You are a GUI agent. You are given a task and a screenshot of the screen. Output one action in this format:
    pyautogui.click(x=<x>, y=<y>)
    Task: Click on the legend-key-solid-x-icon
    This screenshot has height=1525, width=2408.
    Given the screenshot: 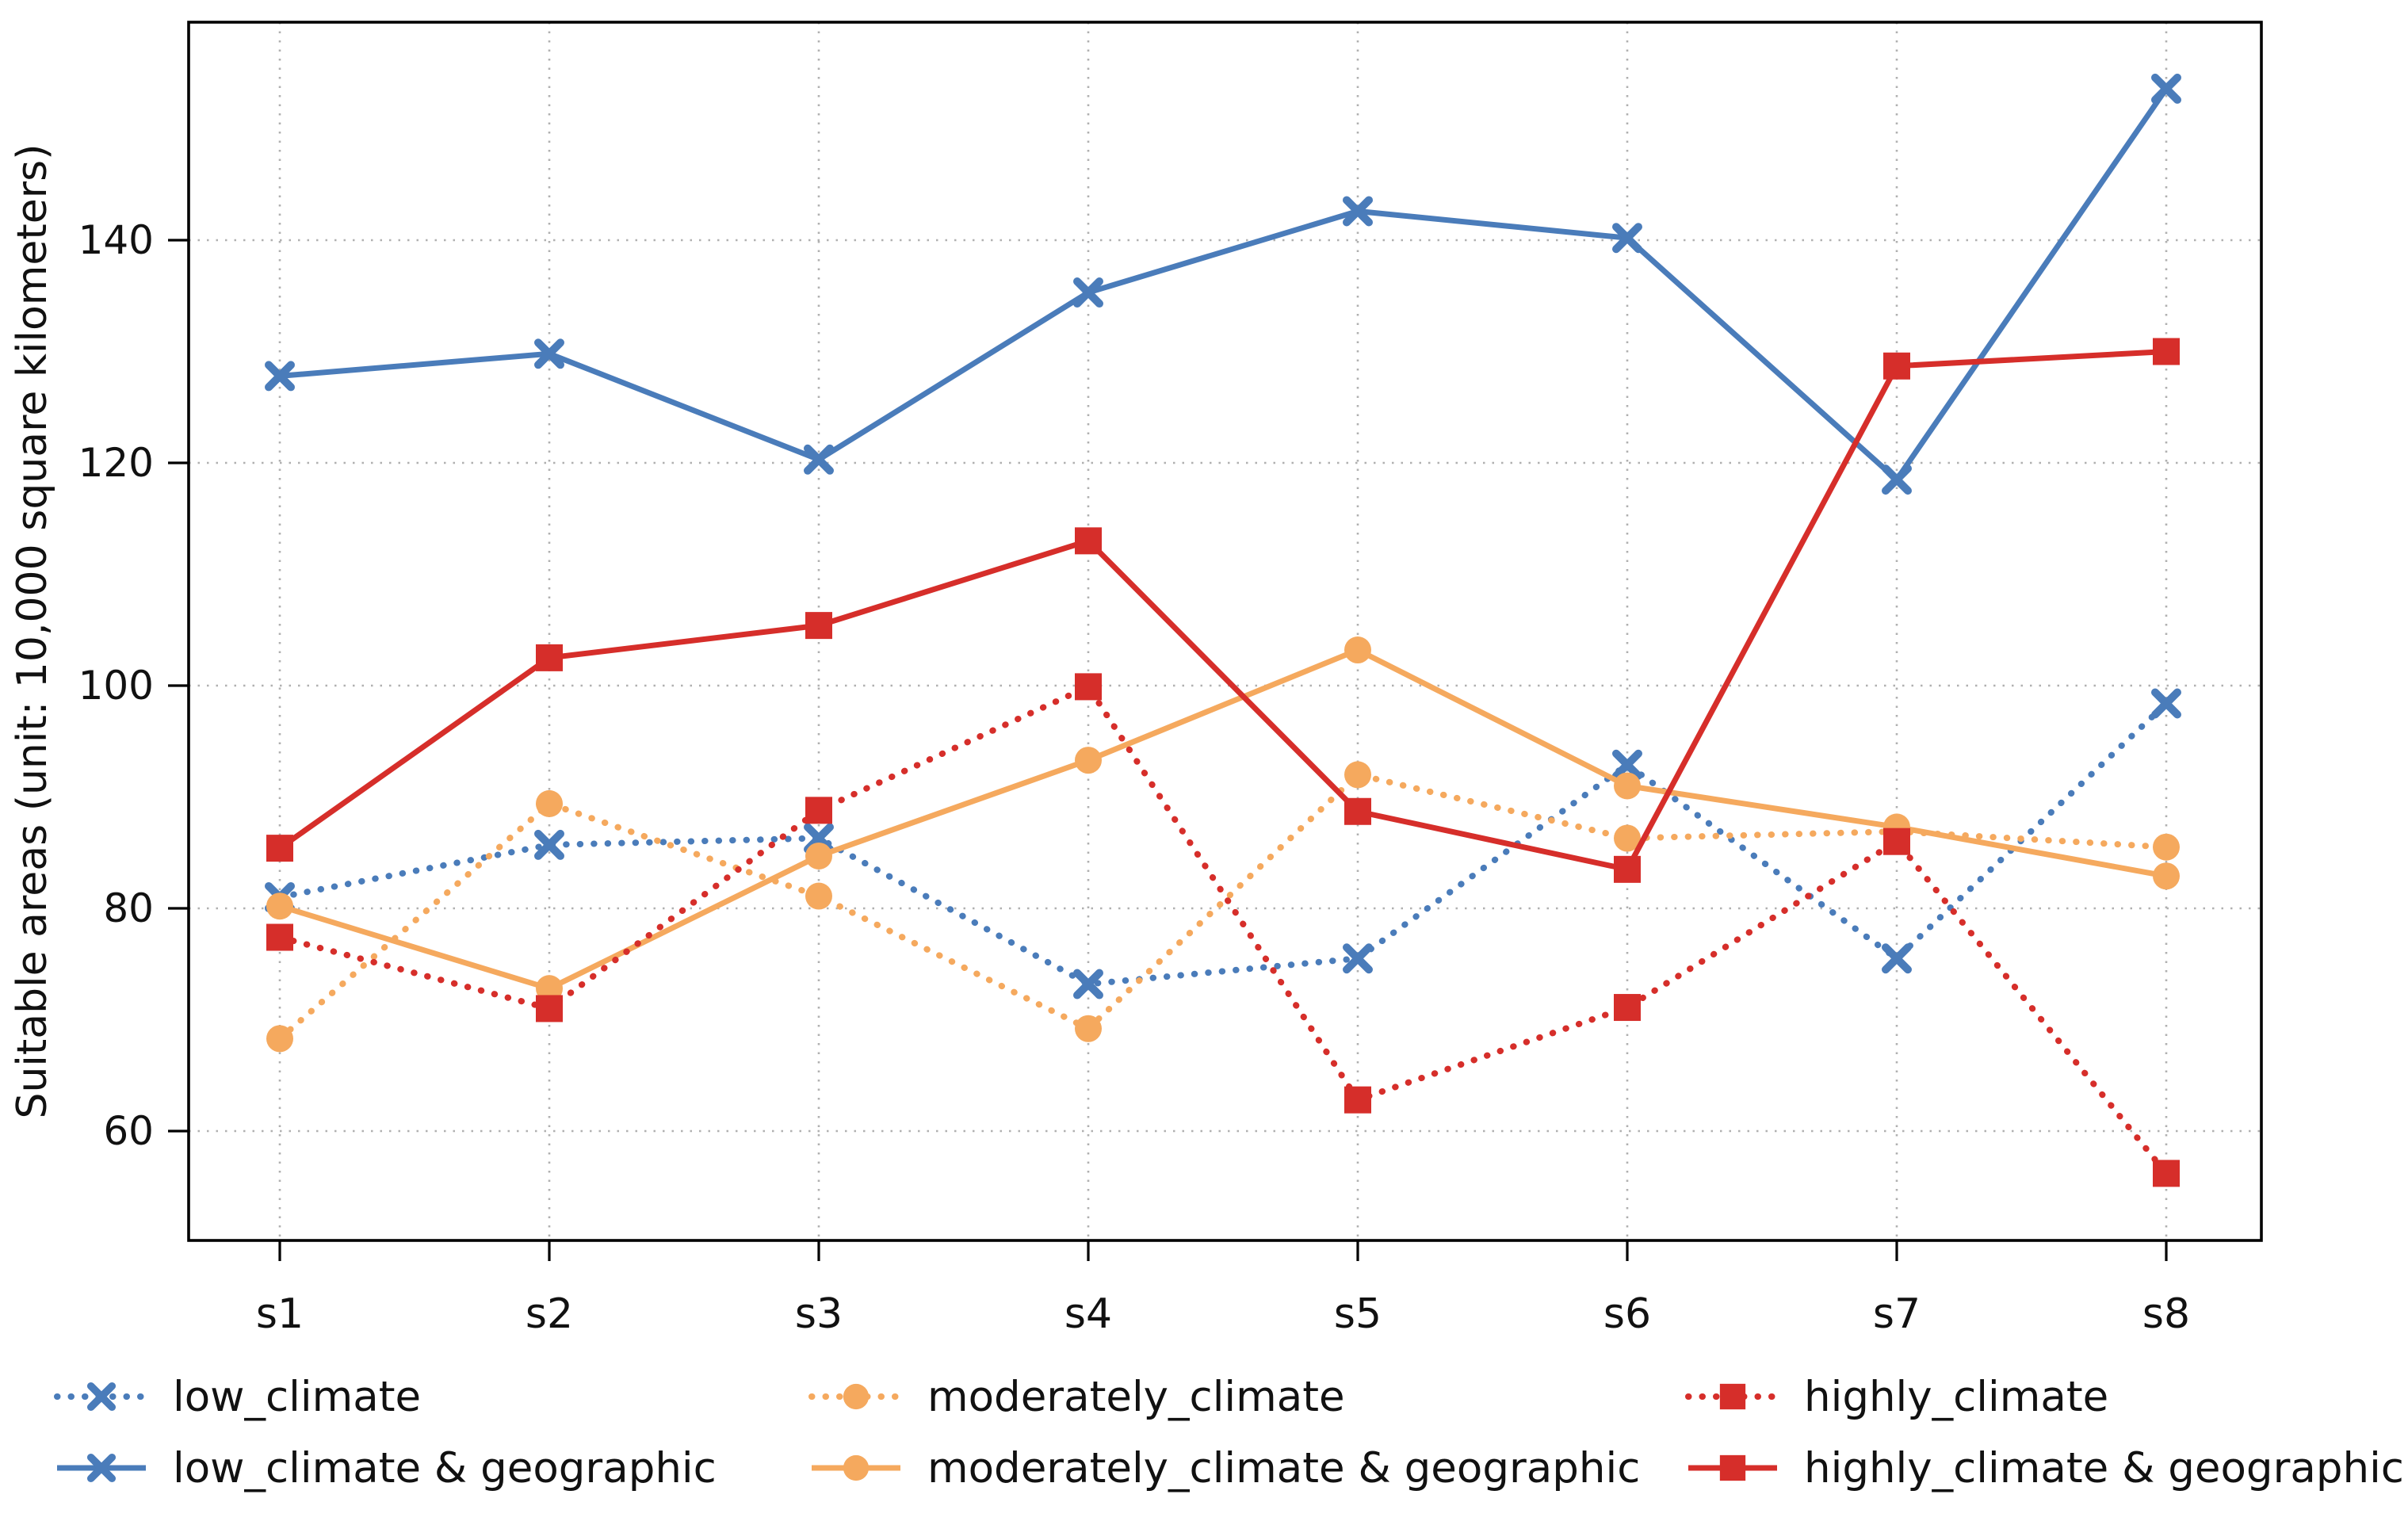 What is the action you would take?
    pyautogui.click(x=102, y=1468)
    